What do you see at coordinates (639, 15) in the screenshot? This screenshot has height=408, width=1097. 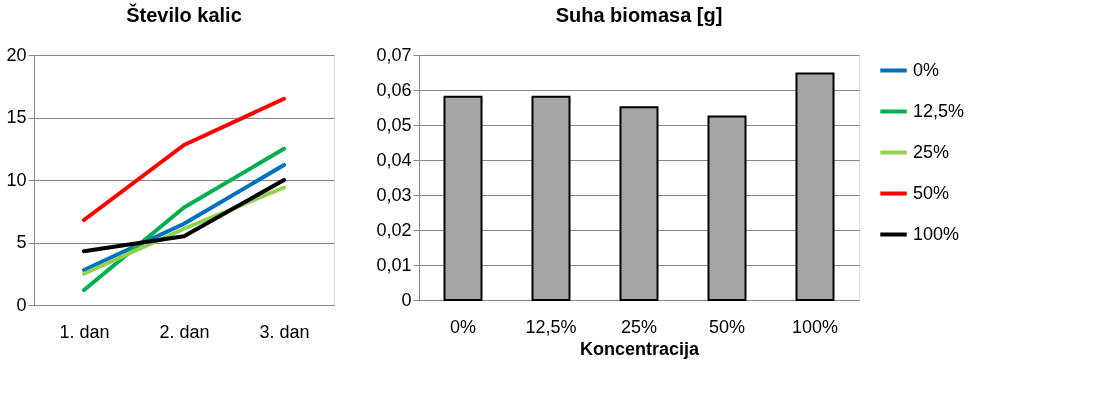 I see `chart-title: Suha biomasa [g]` at bounding box center [639, 15].